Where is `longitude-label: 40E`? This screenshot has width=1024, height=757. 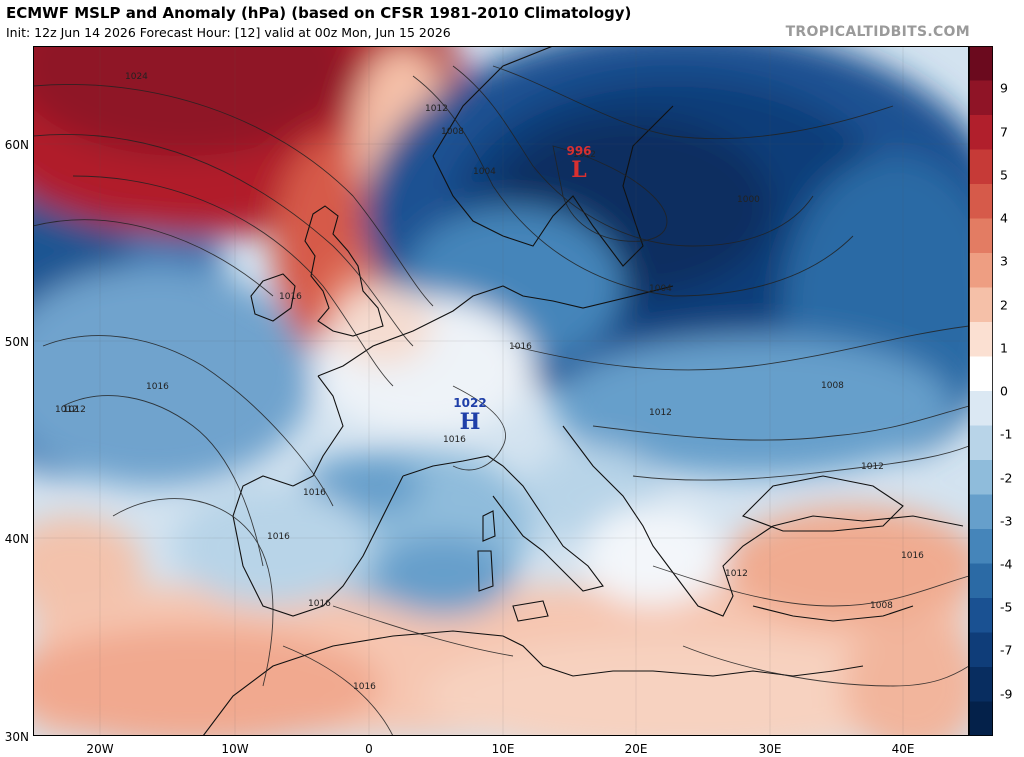
longitude-label: 40E is located at coordinates (903, 749).